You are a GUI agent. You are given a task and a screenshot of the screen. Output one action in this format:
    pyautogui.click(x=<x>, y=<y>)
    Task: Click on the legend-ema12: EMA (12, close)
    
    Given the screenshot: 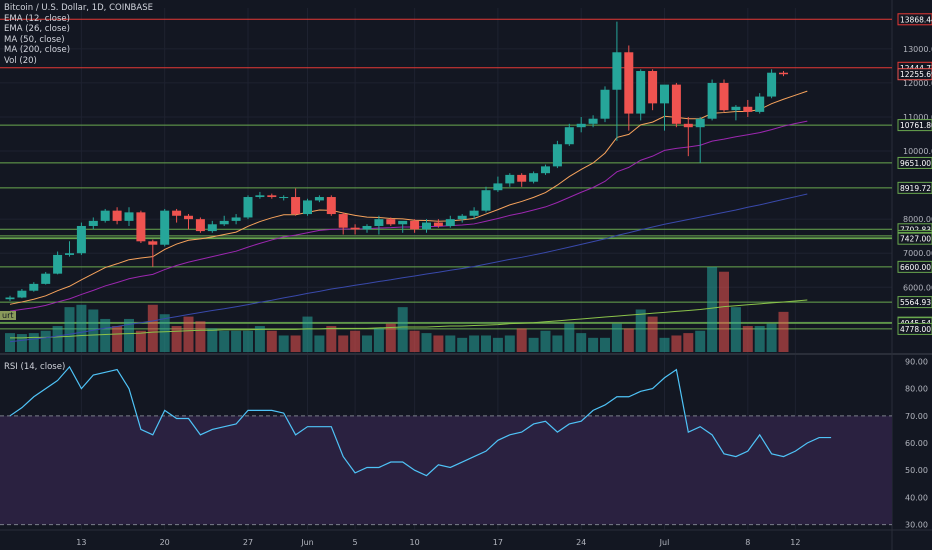 What is the action you would take?
    pyautogui.click(x=37, y=18)
    